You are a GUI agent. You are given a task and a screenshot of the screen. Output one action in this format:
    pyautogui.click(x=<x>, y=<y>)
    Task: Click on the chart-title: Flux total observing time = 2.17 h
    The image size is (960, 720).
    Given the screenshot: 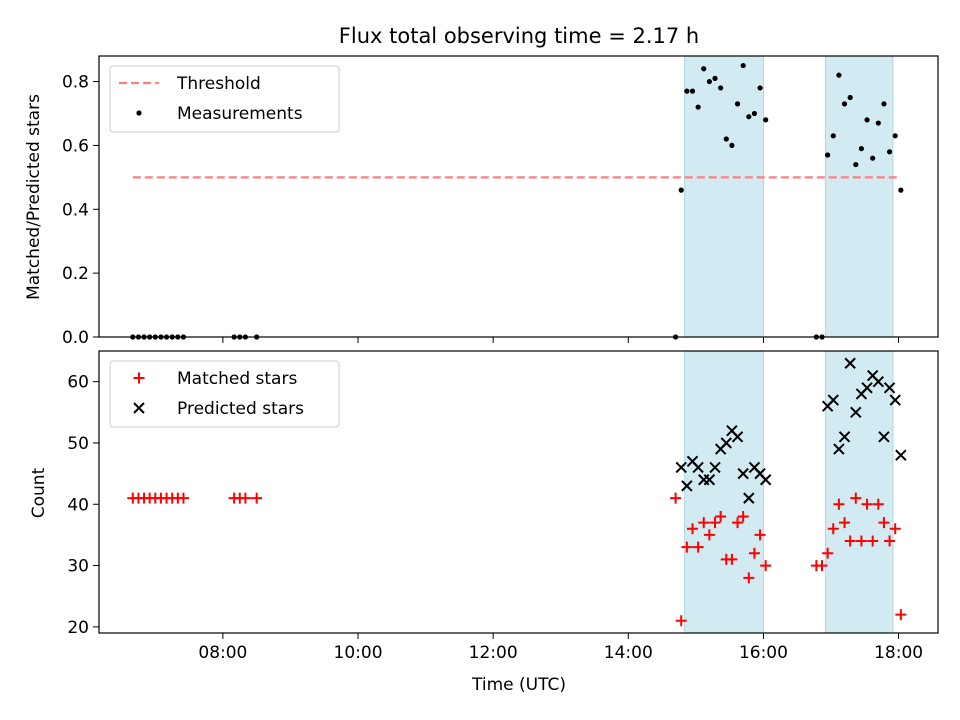 What is the action you would take?
    pyautogui.click(x=519, y=36)
    